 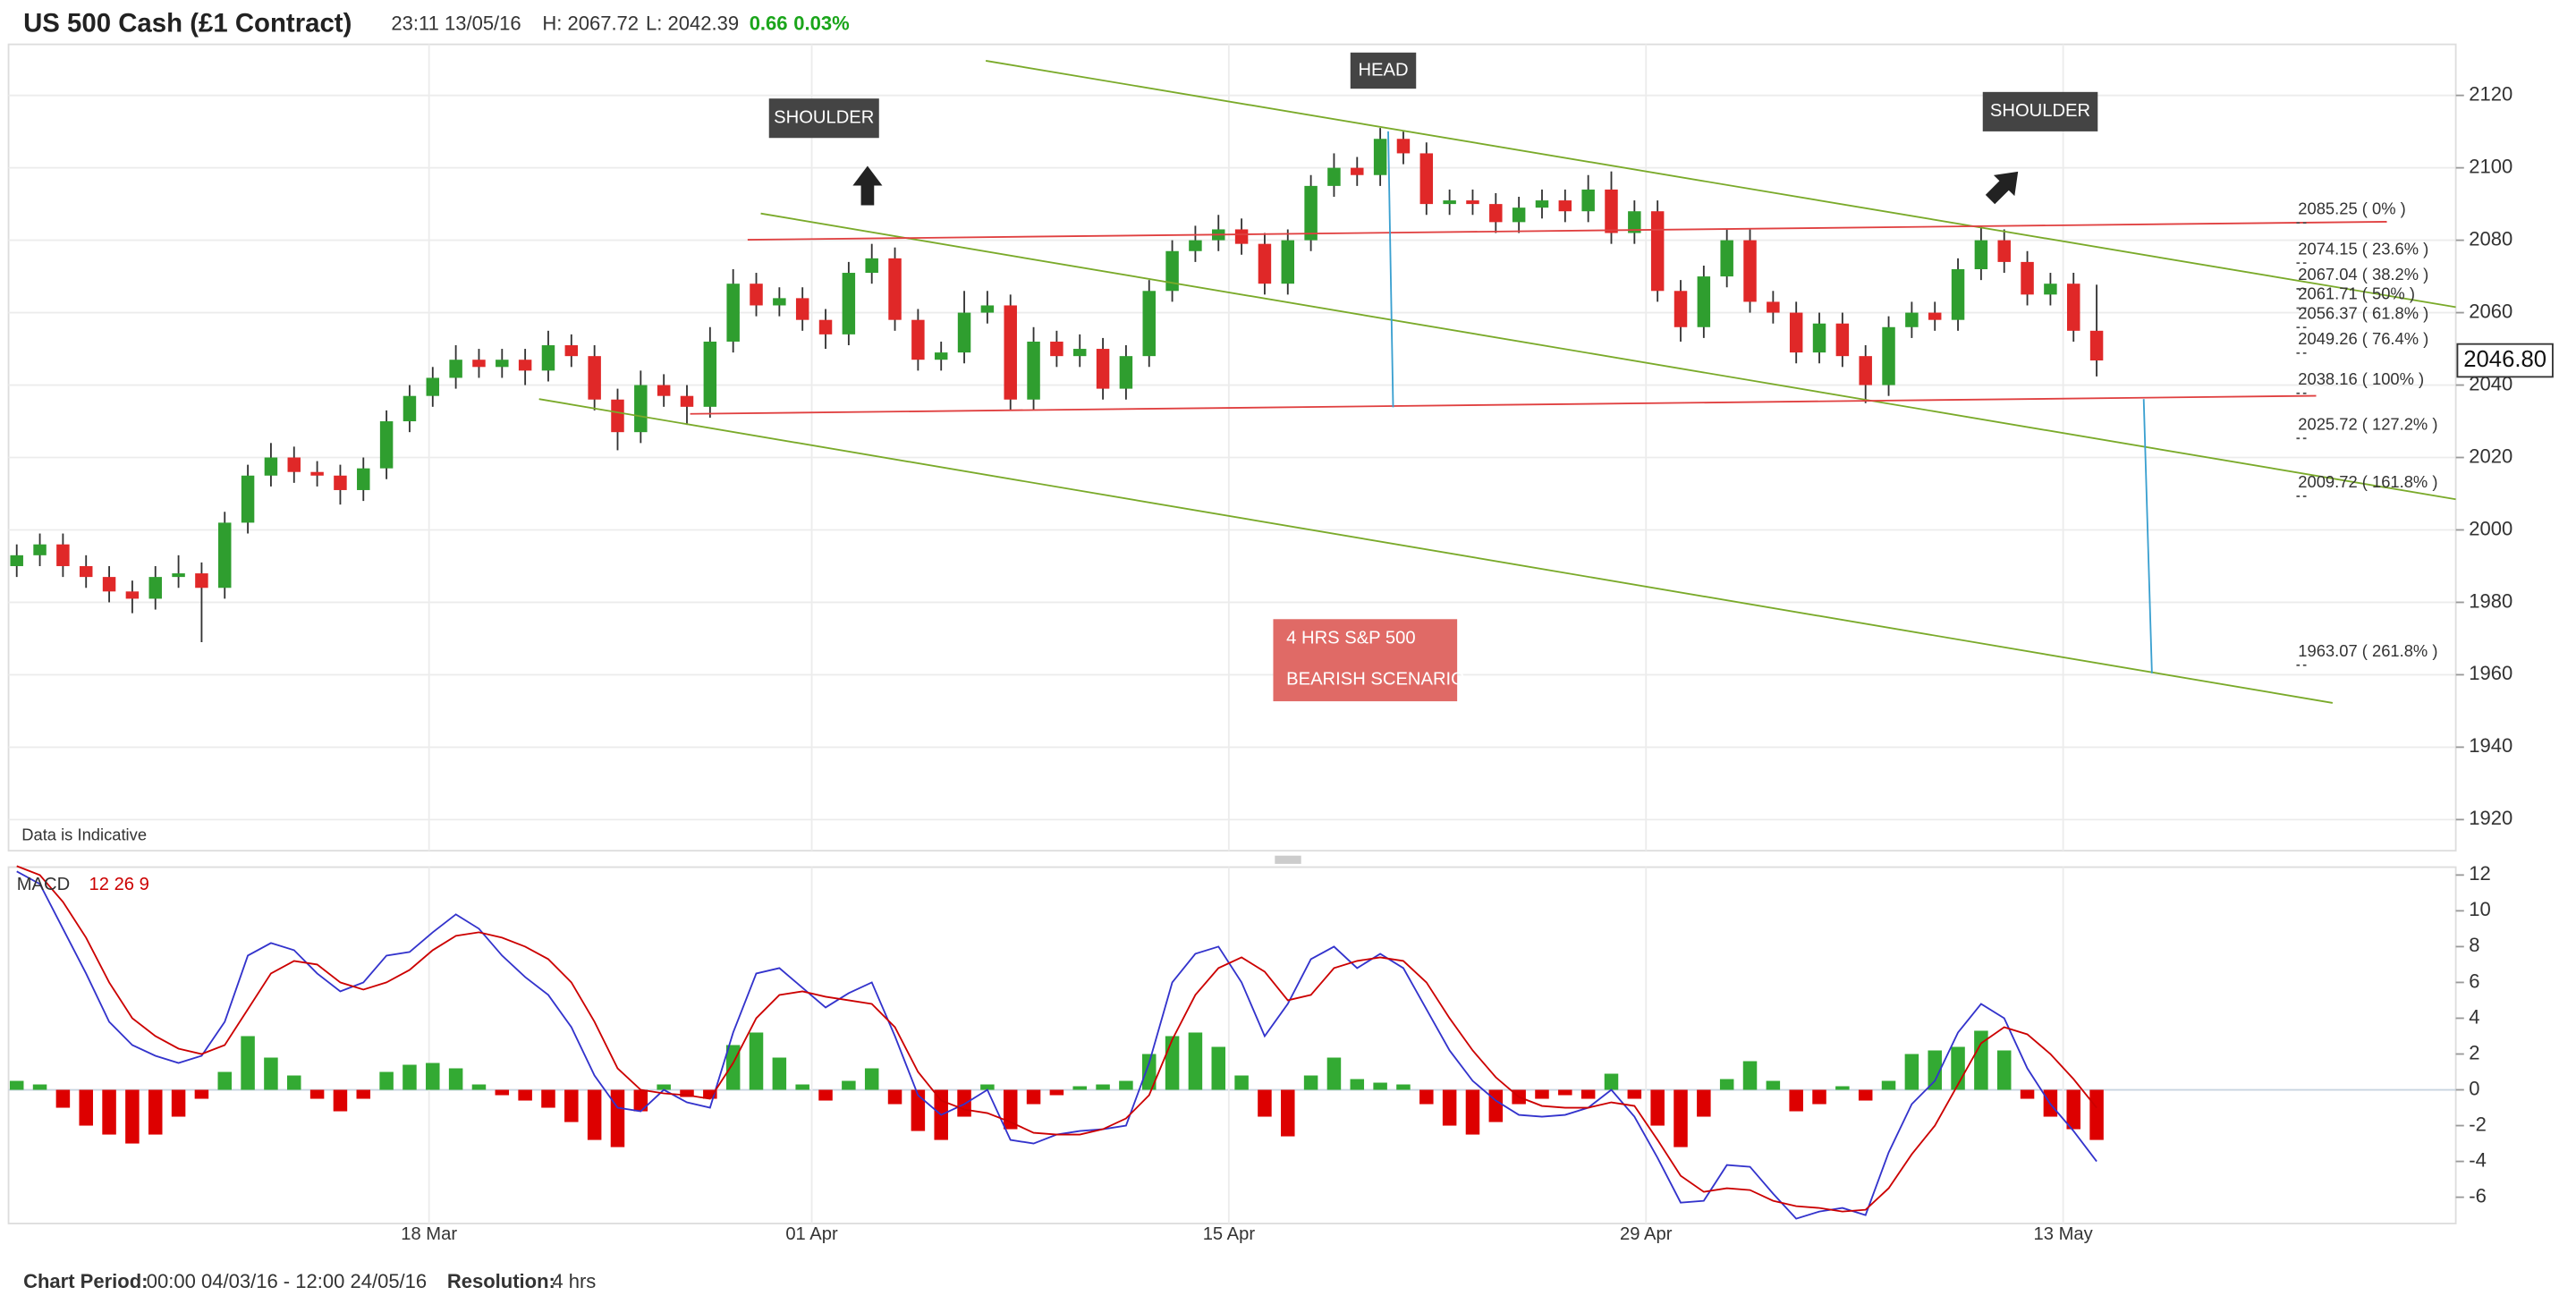 I want to click on y-tick-label: 8, so click(x=2474, y=945).